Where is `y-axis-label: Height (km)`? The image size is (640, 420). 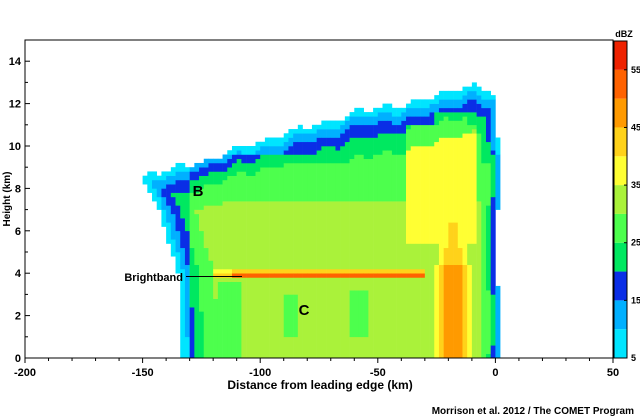
y-axis-label: Height (km) is located at coordinates (7, 199).